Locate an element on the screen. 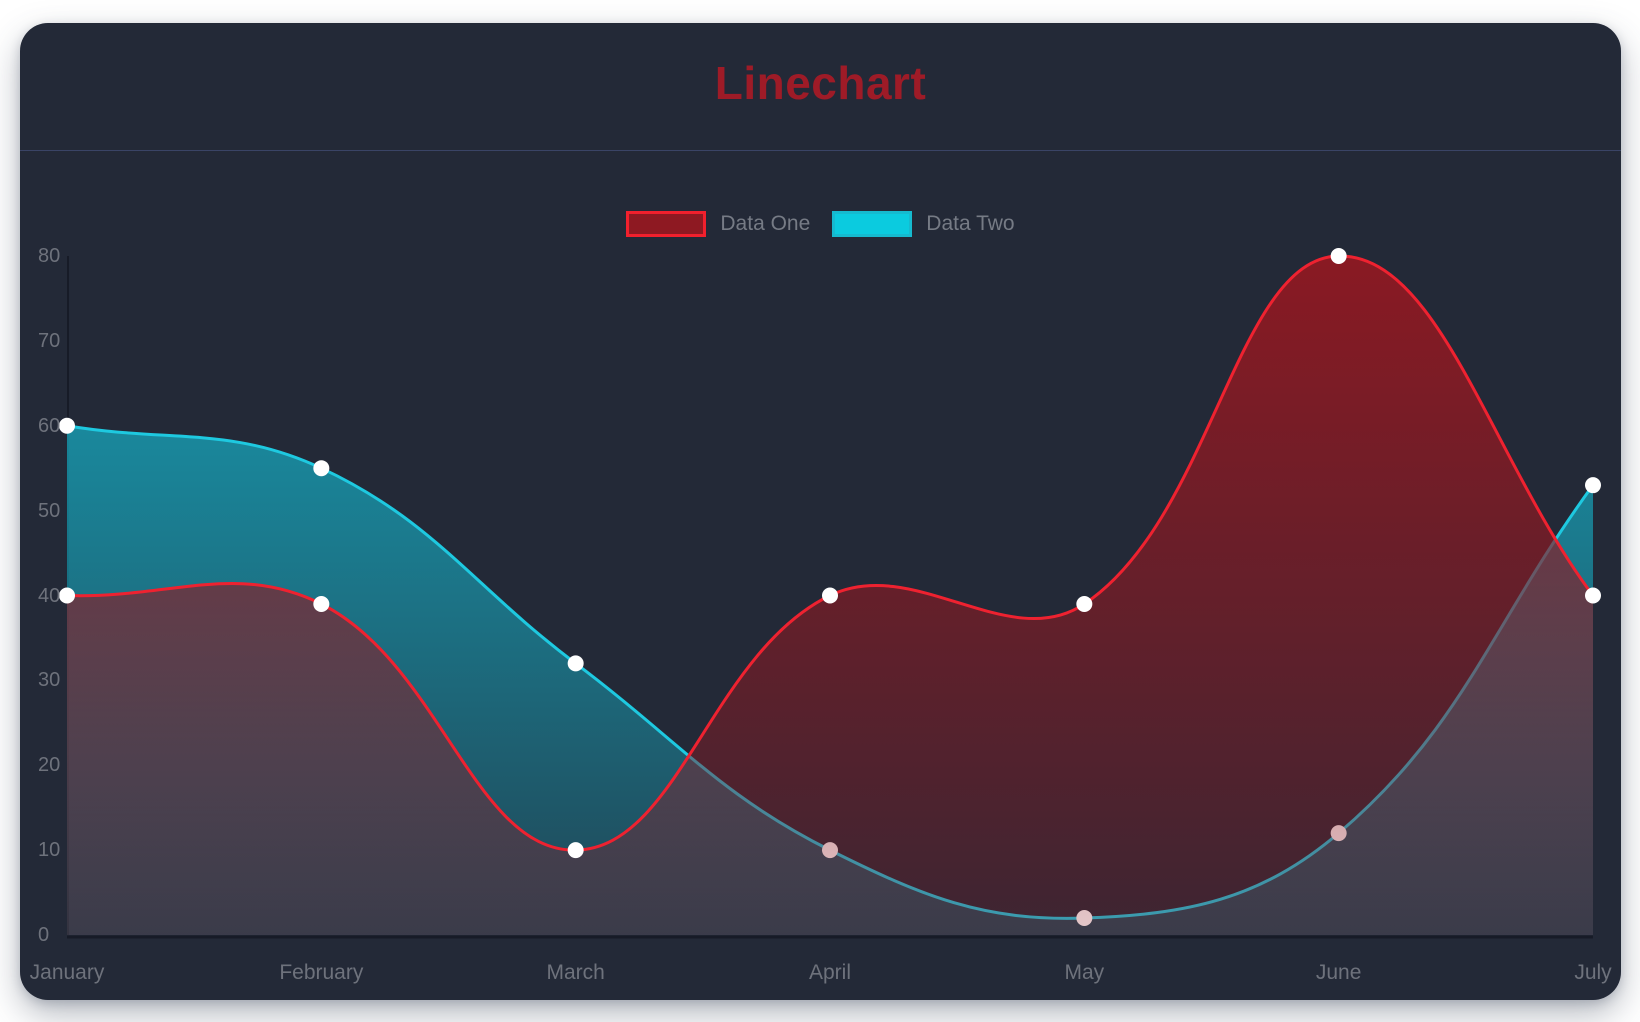  header-divider is located at coordinates (820, 150).